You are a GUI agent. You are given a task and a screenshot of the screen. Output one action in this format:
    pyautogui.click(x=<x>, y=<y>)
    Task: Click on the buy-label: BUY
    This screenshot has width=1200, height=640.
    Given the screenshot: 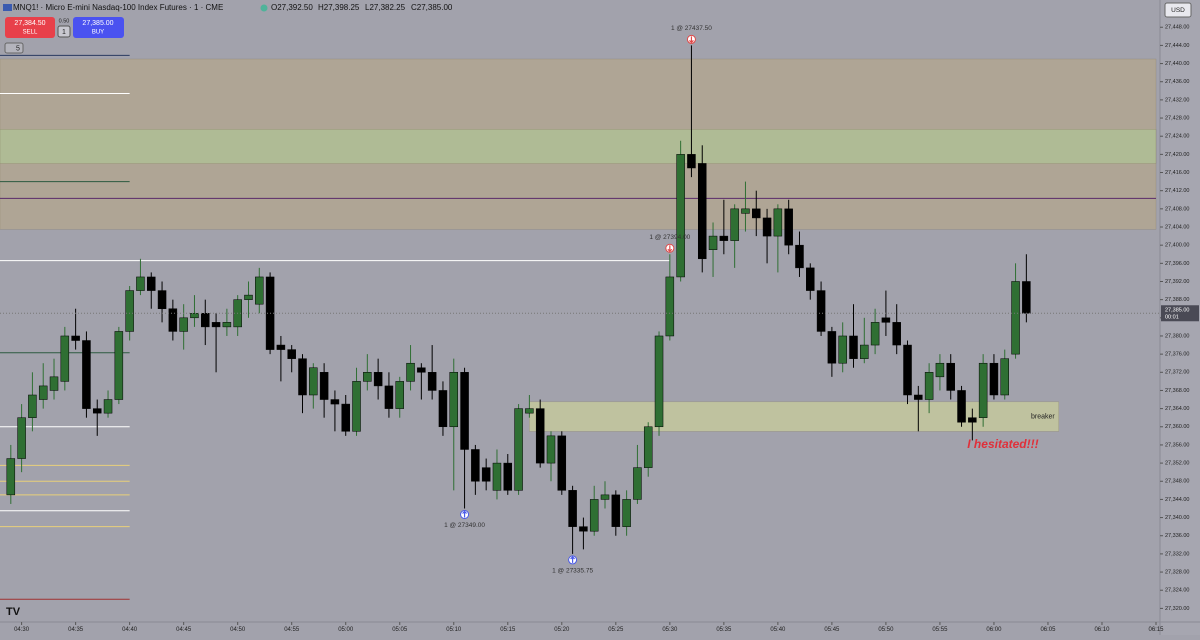 What is the action you would take?
    pyautogui.click(x=98, y=33)
    